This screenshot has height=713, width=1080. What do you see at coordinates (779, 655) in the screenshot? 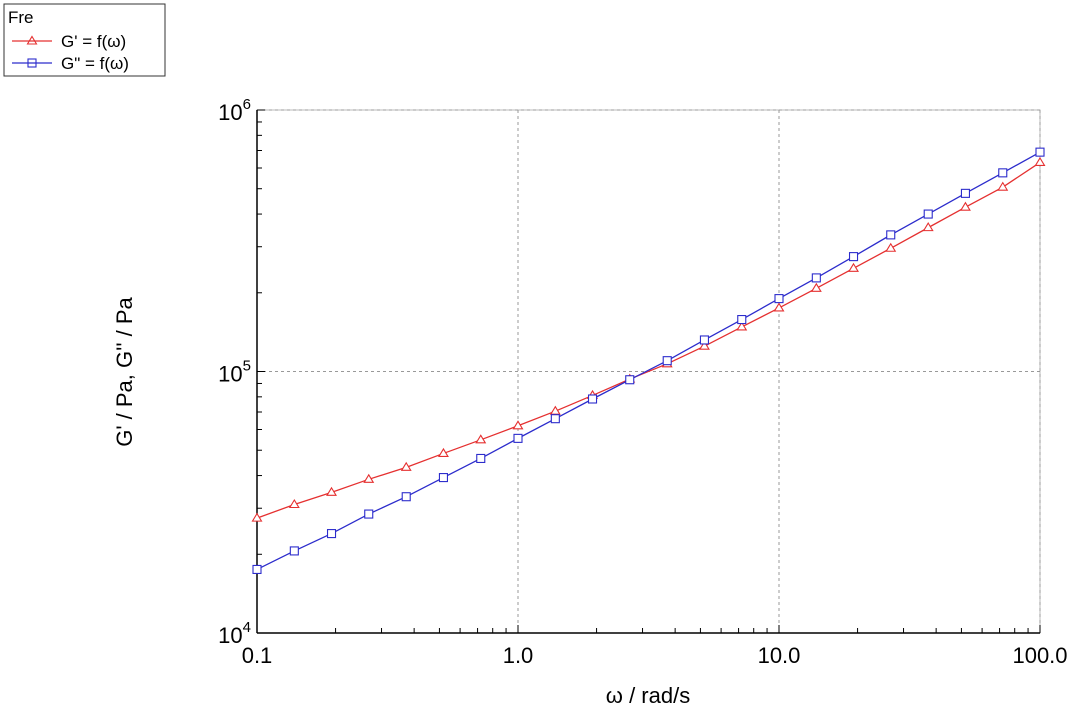
I see `x-tick-label: 10.0` at bounding box center [779, 655].